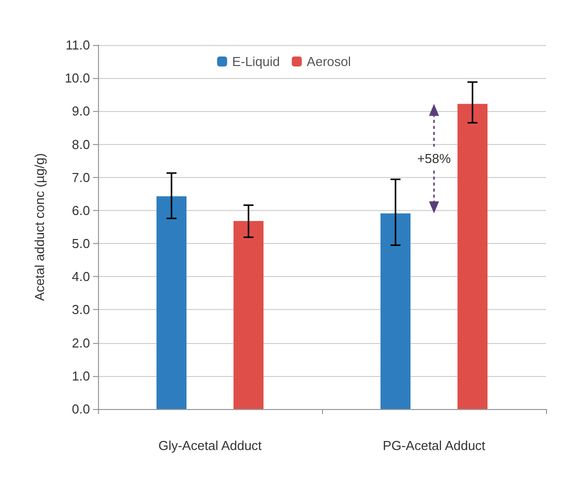 The image size is (568, 499). I want to click on y-tick-label: 4.0, so click(81, 276).